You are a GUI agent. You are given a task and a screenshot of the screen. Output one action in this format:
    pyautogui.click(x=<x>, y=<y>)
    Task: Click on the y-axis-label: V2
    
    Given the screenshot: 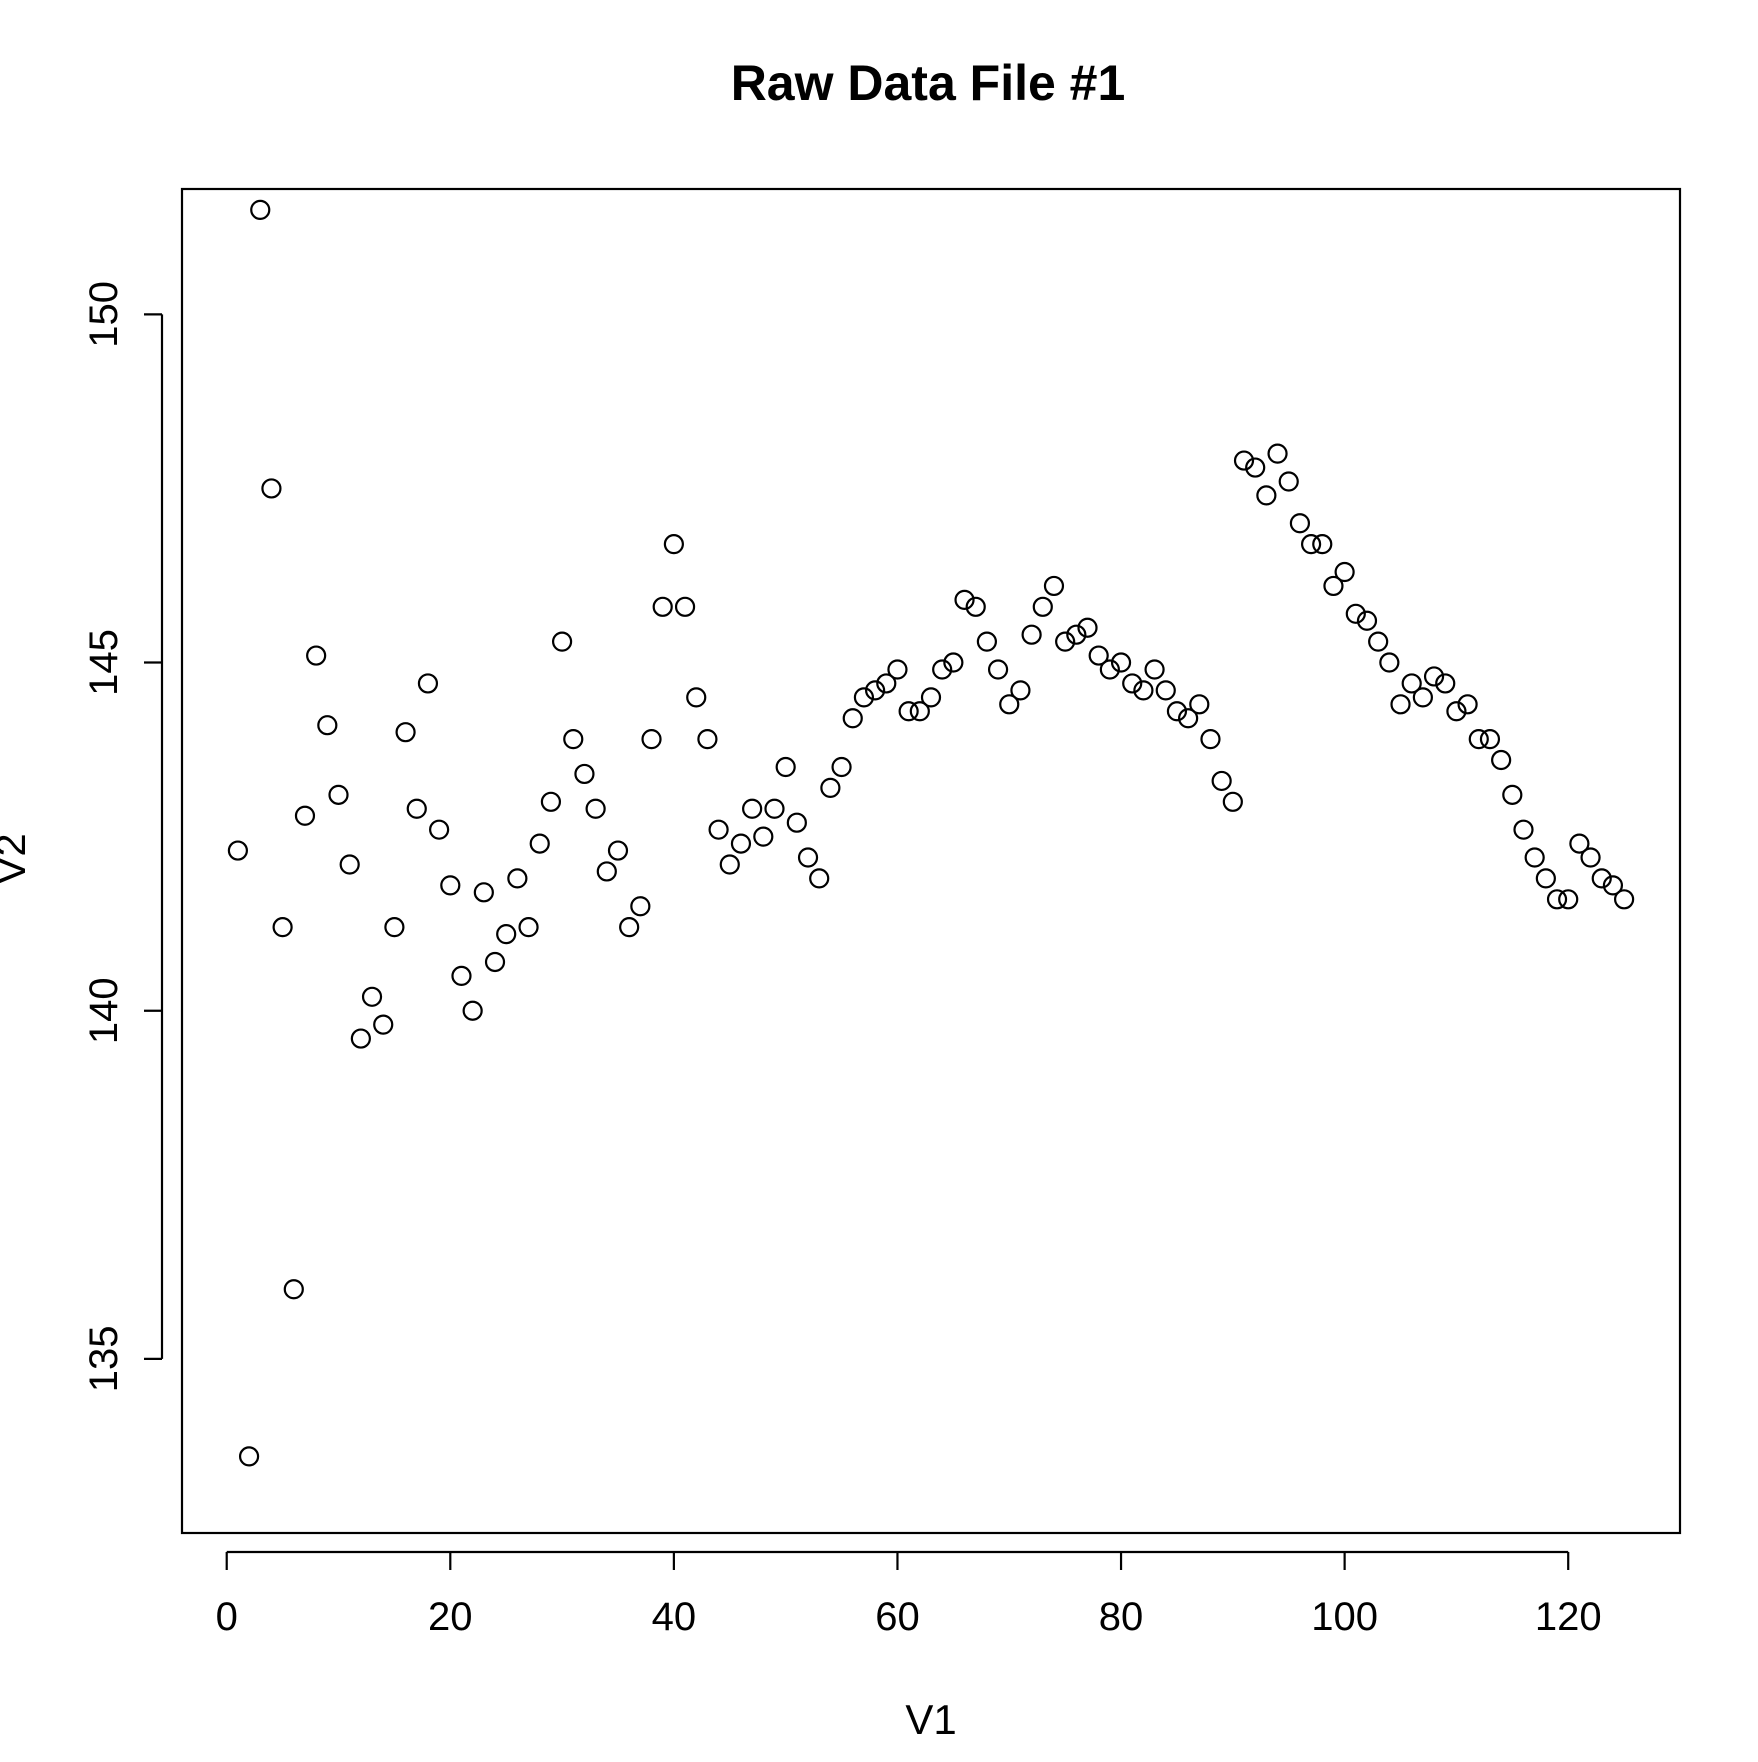 What is the action you would take?
    pyautogui.click(x=17, y=858)
    